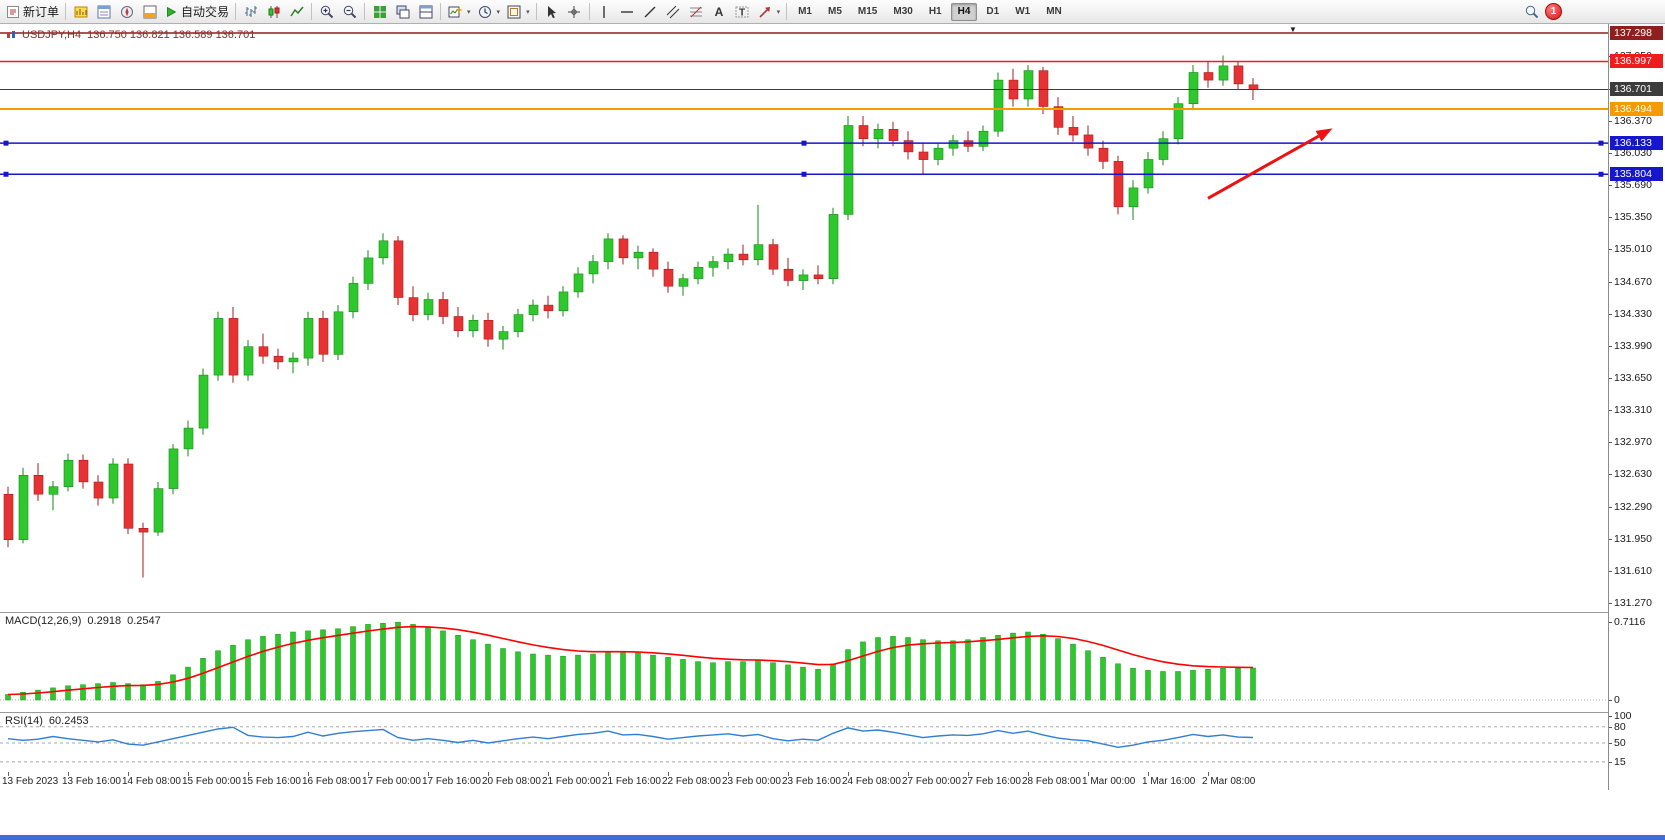 This screenshot has width=1665, height=840. I want to click on crosshair-icon, so click(574, 11).